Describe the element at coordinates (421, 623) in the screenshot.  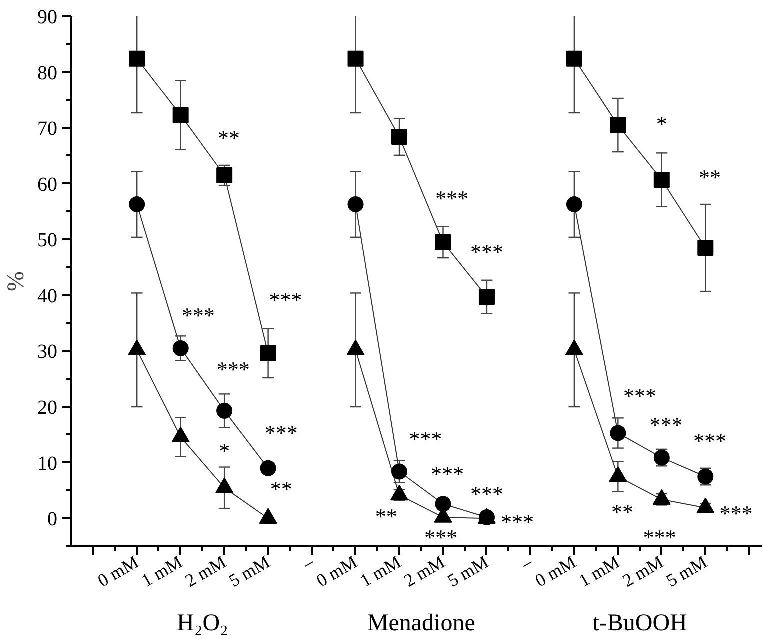
I see `text: Menadione` at that location.